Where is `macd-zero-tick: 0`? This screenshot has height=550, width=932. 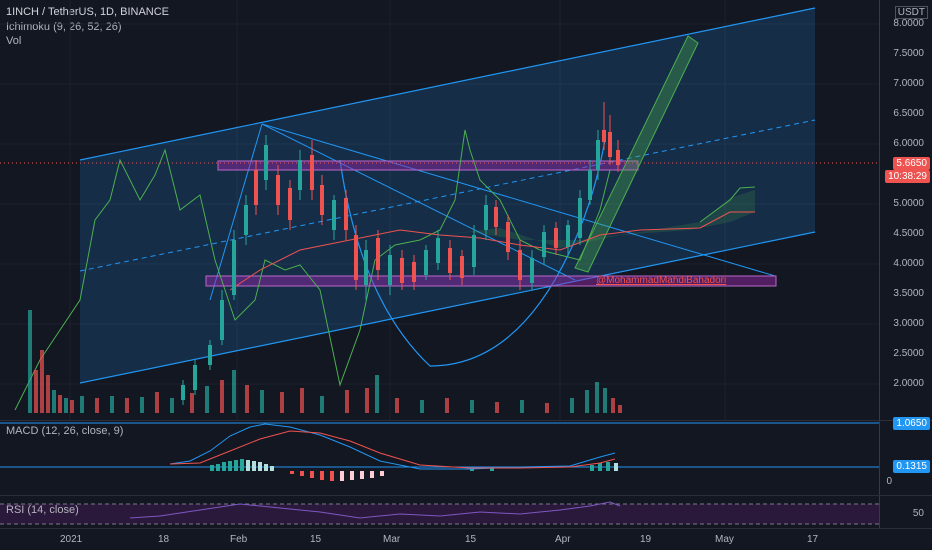 macd-zero-tick: 0 is located at coordinates (889, 481).